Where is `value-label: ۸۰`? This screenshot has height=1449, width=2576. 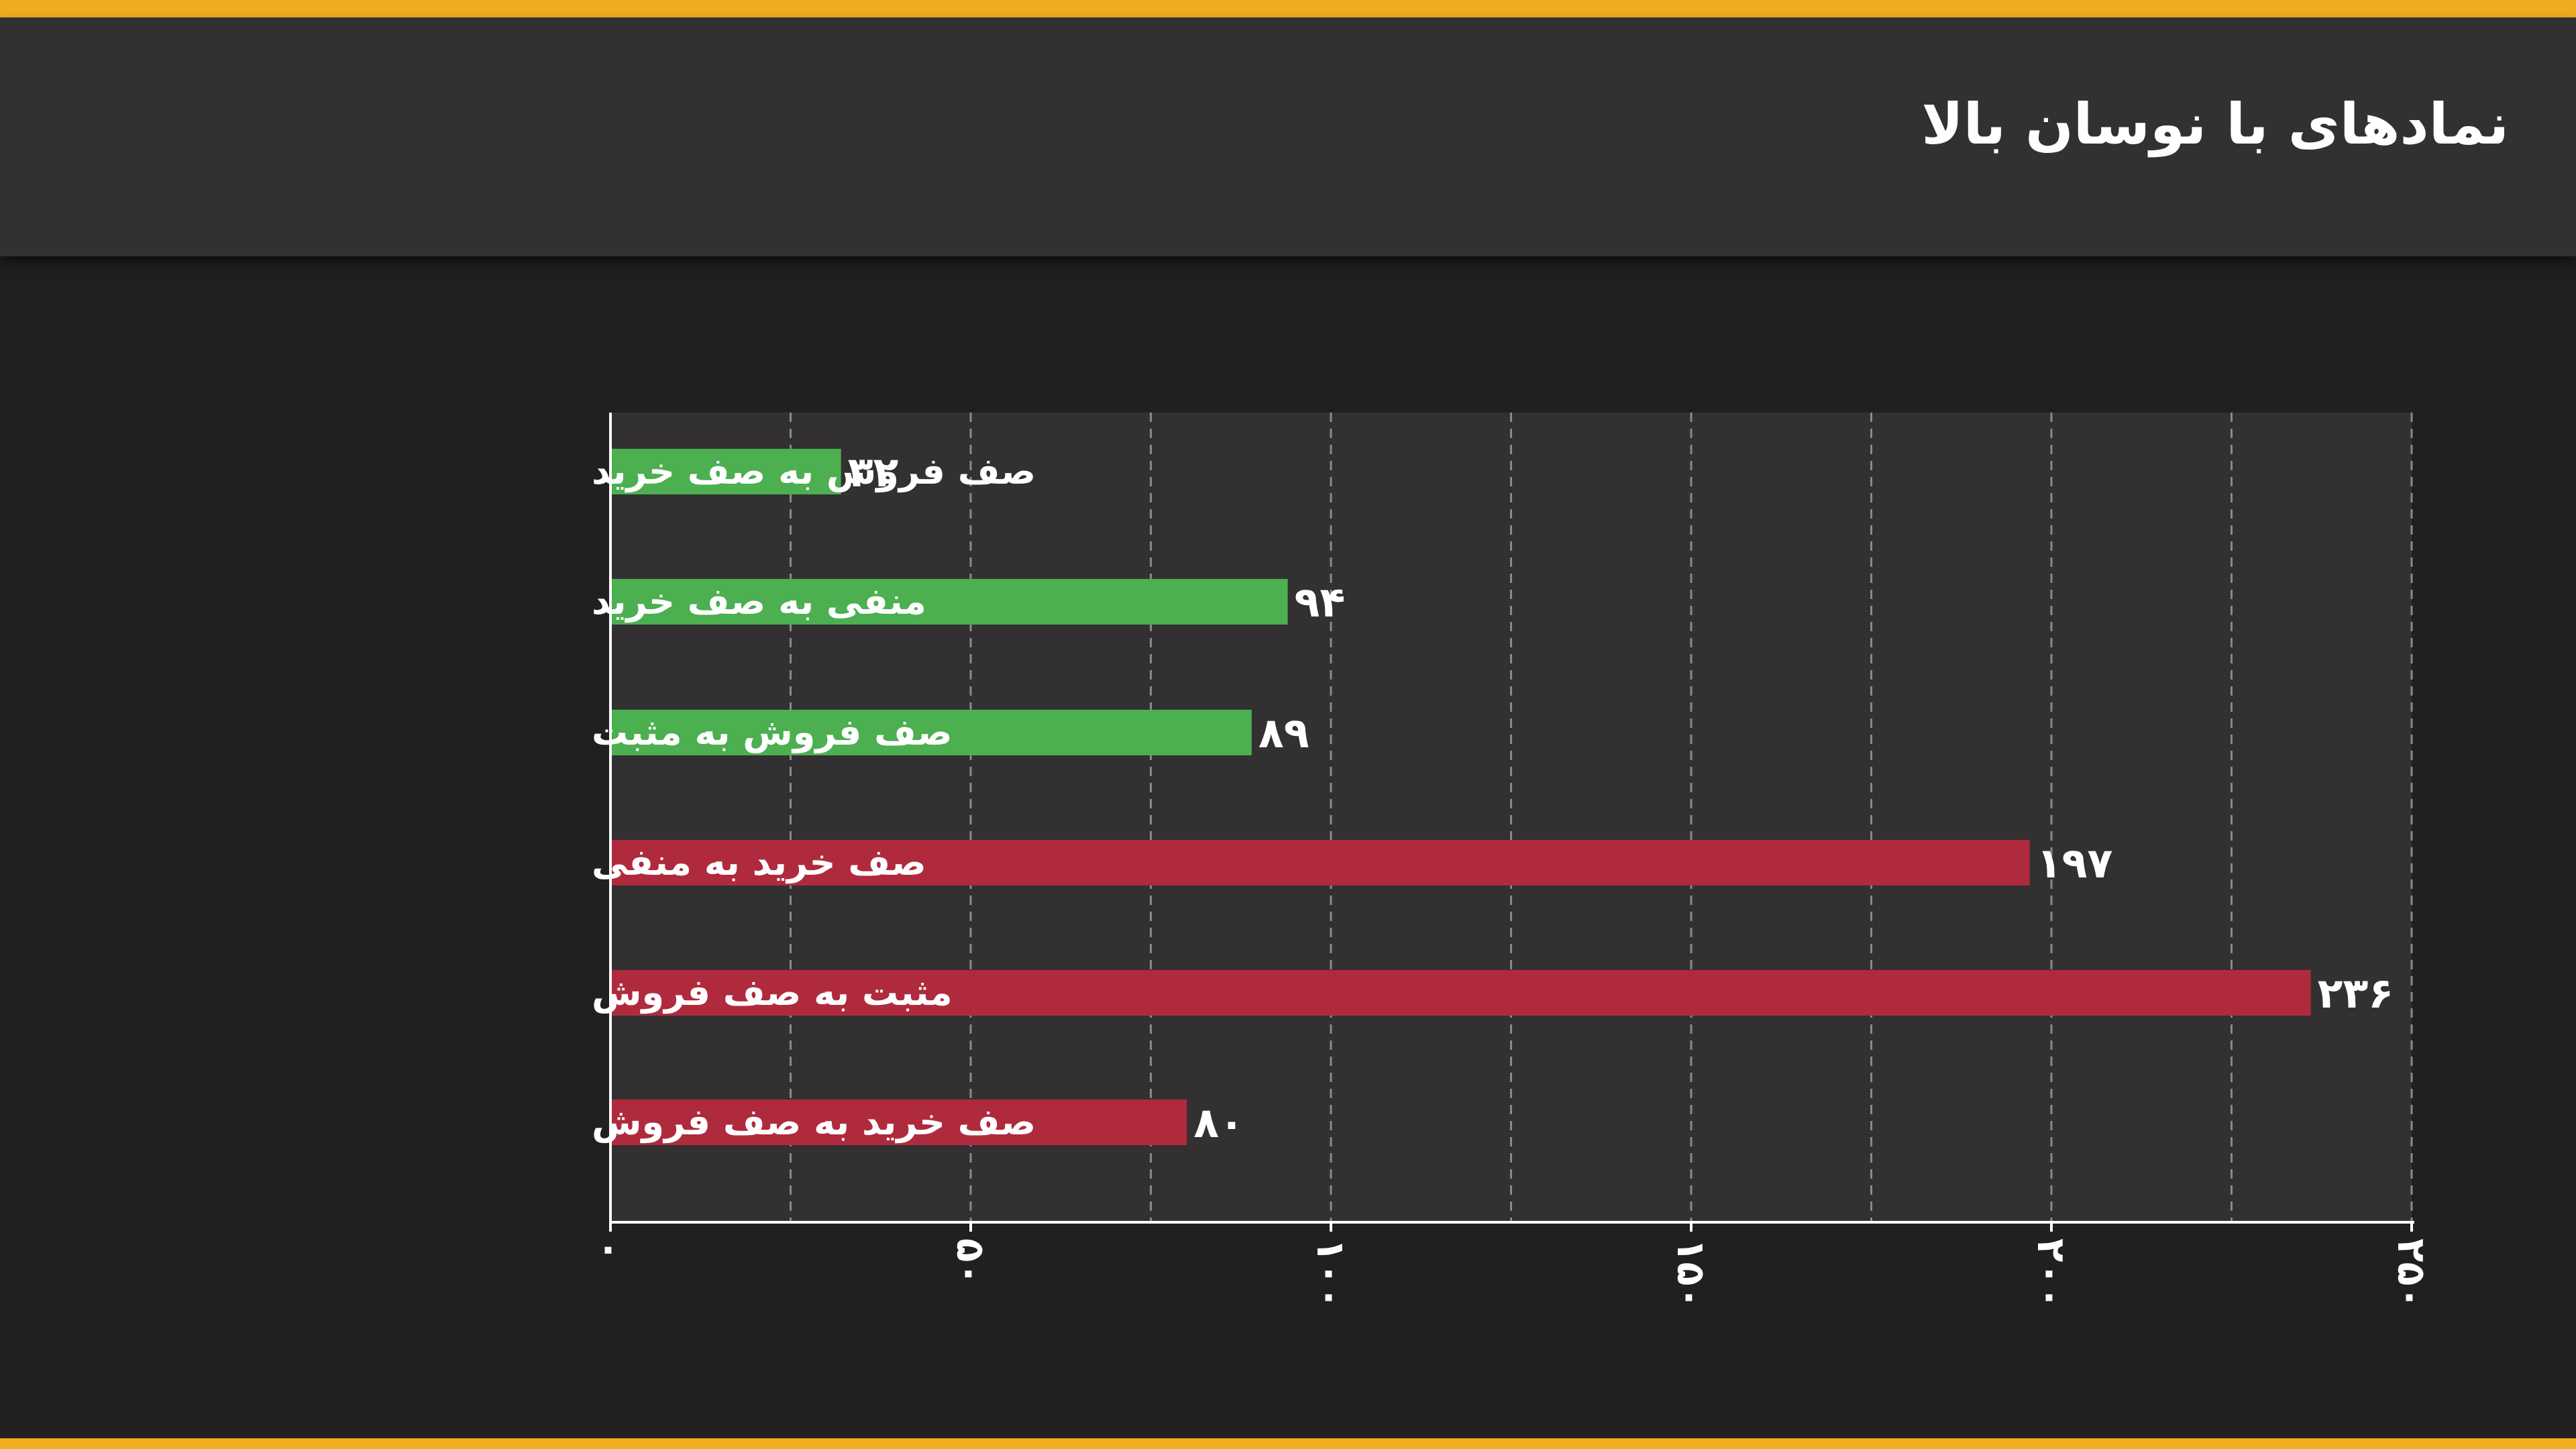
value-label: ۸۰ is located at coordinates (1218, 1122).